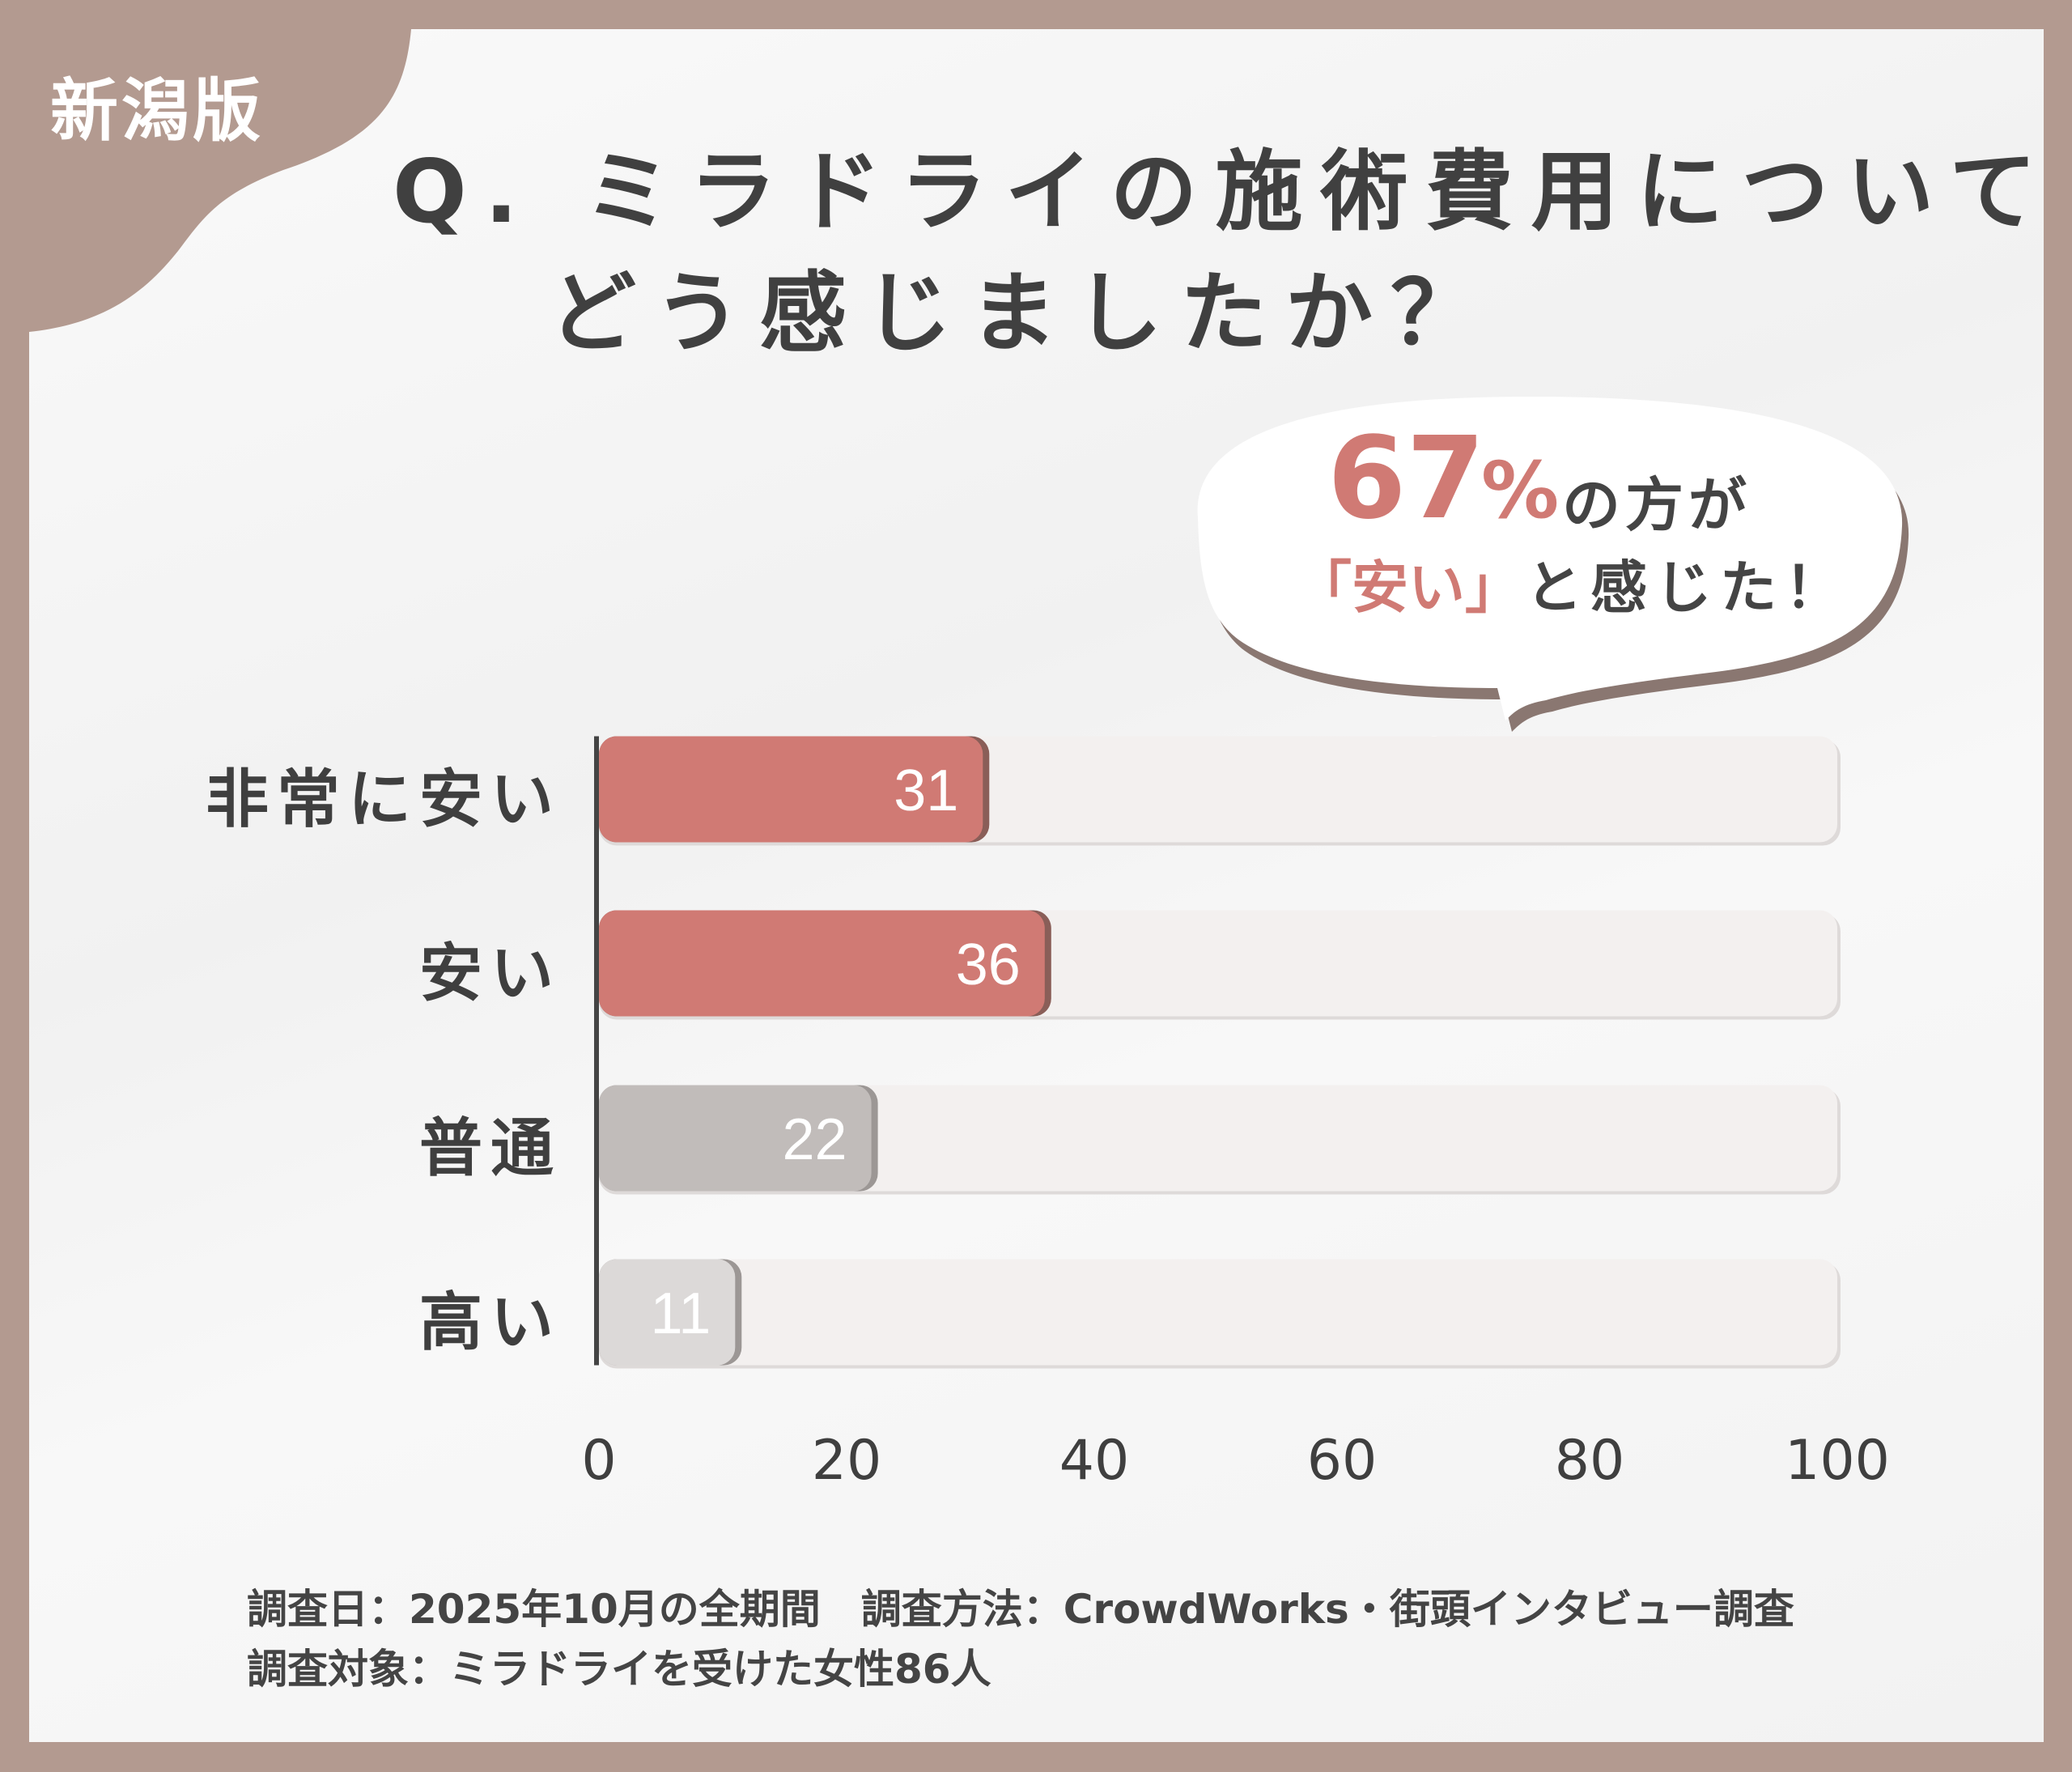  Describe the element at coordinates (1224, 193) in the screenshot. I see `title-line-1: Q. ミラドライの施術費用について` at that location.